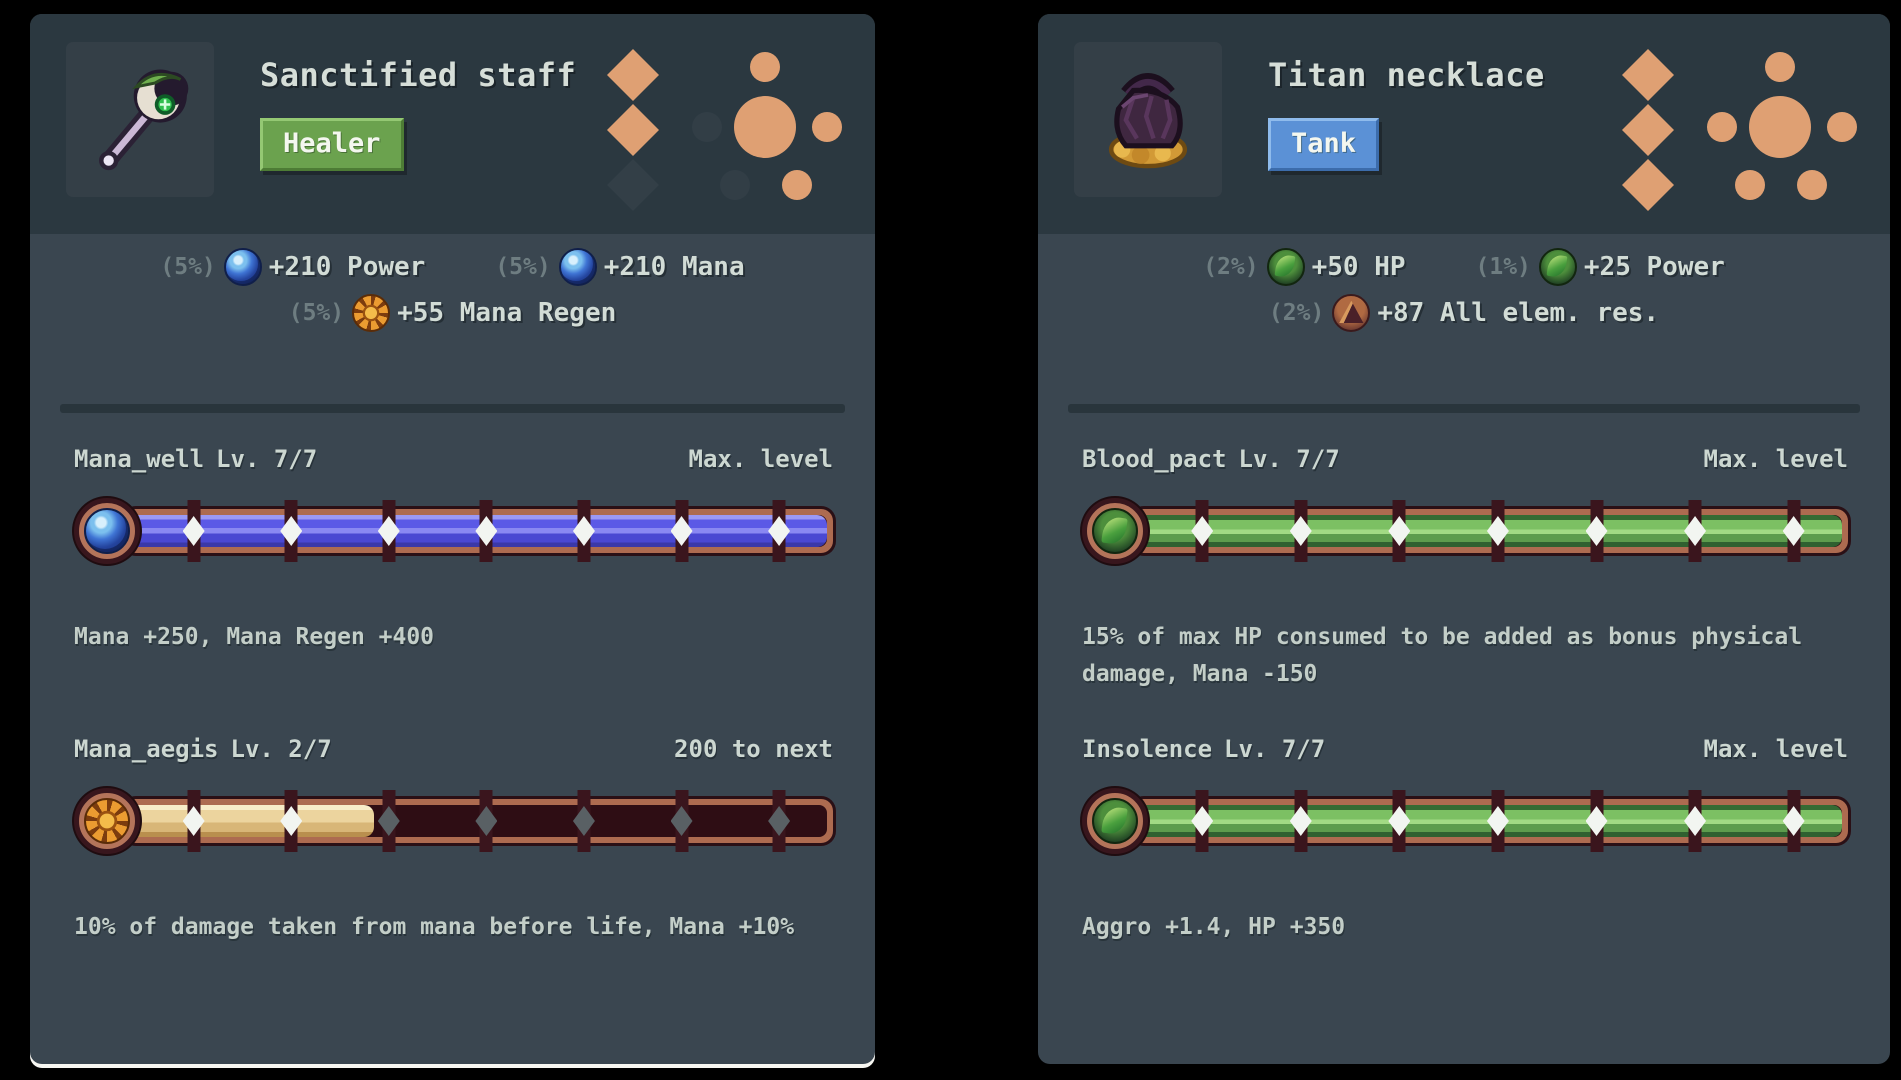 The width and height of the screenshot is (1901, 1080). I want to click on skill-status: 200 to next, so click(753, 749).